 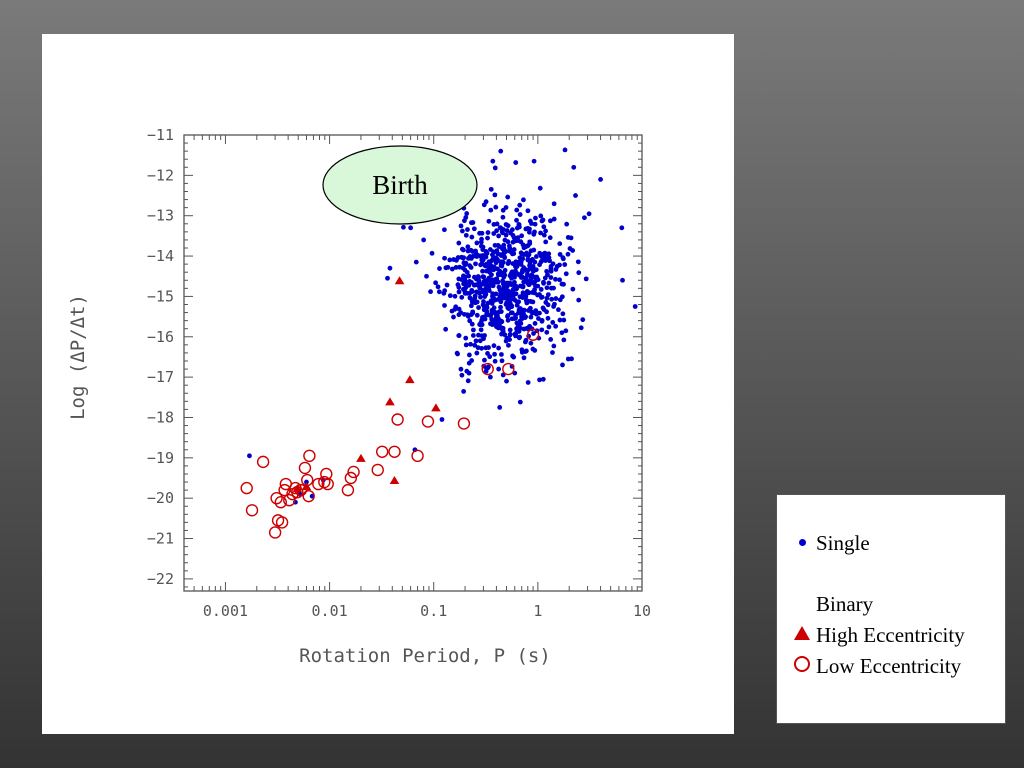 I want to click on birth-ellipse, so click(x=400, y=185).